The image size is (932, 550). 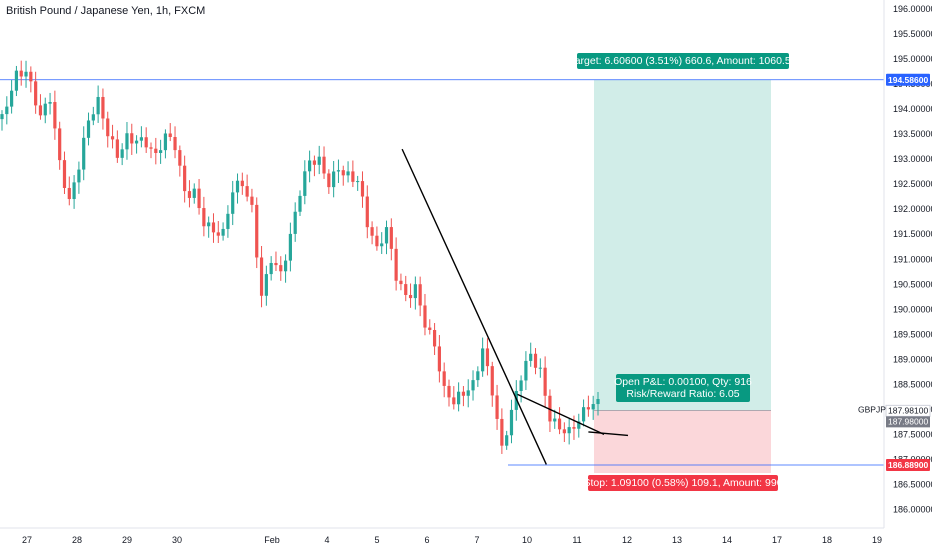 What do you see at coordinates (682, 483) in the screenshot?
I see `stop-label-line: Stop: 1.09100 (0.58%) 109.1, Amount: 990` at bounding box center [682, 483].